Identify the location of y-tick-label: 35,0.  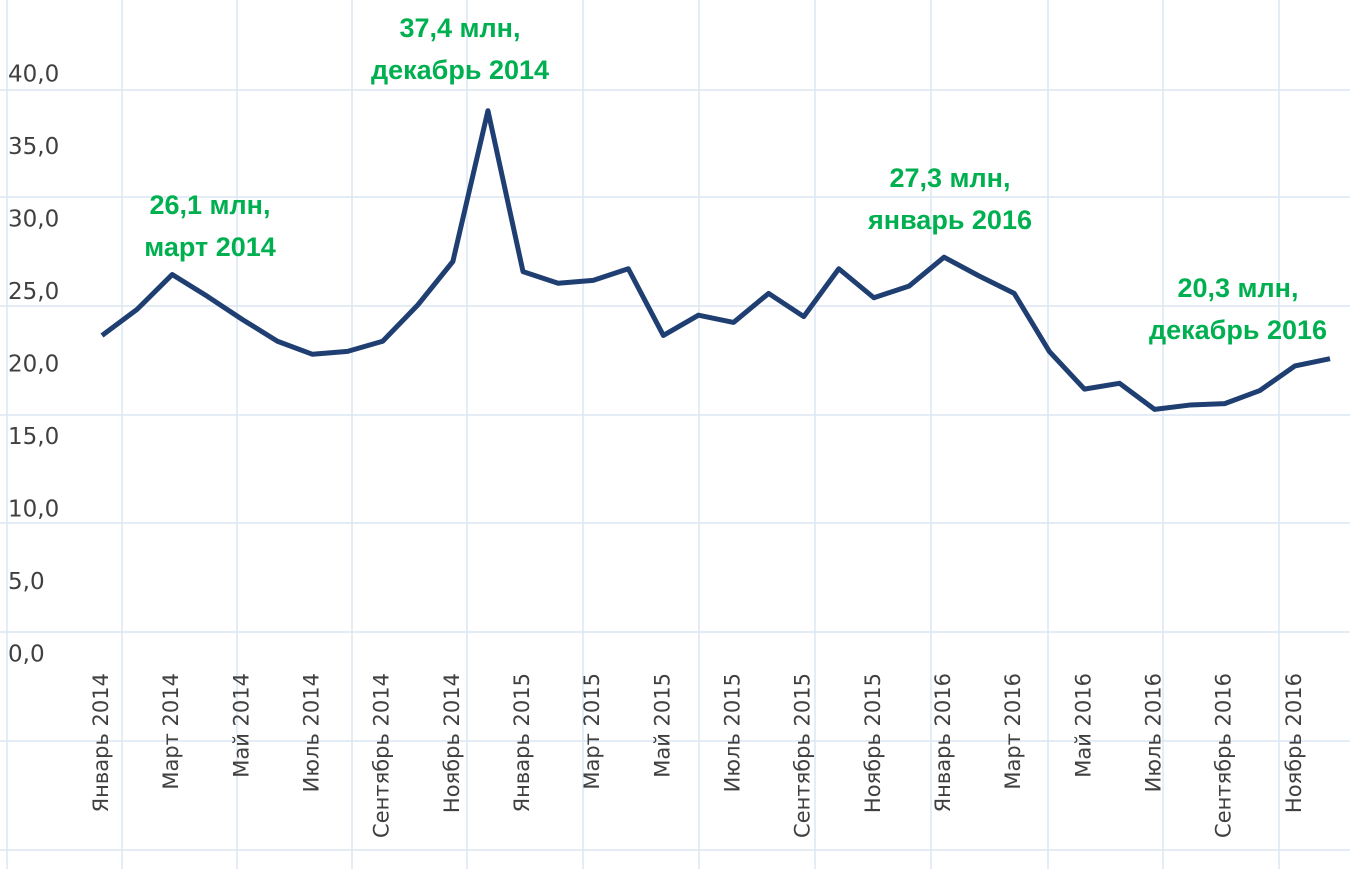
(33, 147).